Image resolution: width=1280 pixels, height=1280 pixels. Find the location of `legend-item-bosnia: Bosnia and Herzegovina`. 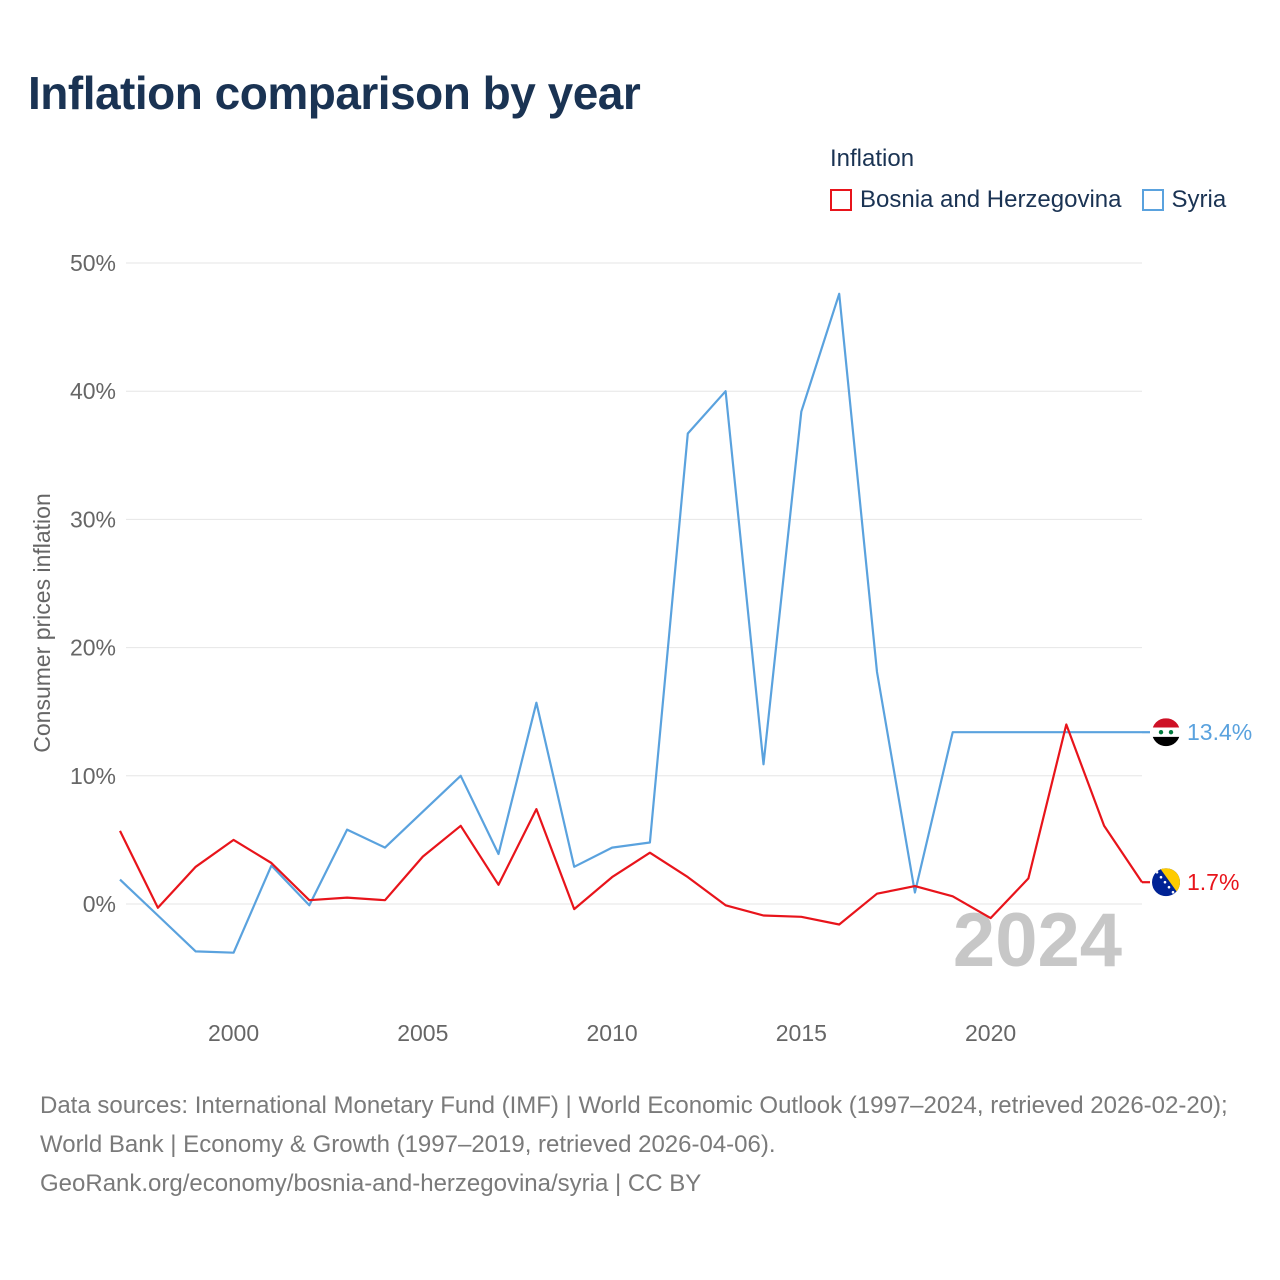

legend-item-bosnia: Bosnia and Herzegovina is located at coordinates (976, 200).